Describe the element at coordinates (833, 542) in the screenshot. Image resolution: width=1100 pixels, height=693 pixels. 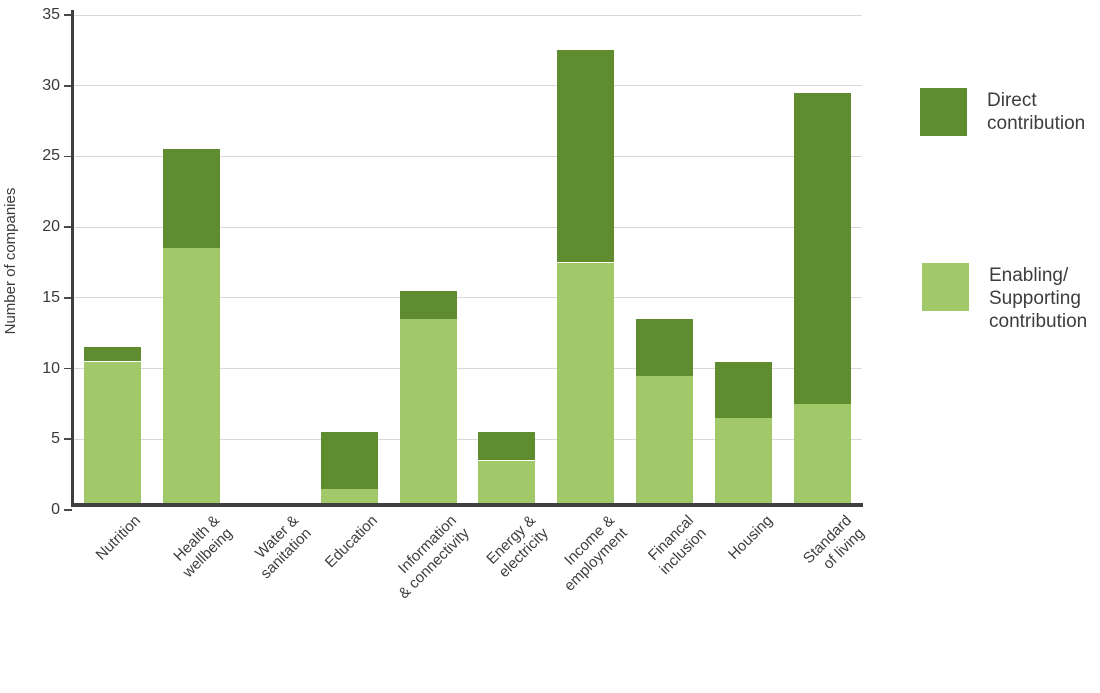
I see `x-axis-label: Standard of living` at that location.